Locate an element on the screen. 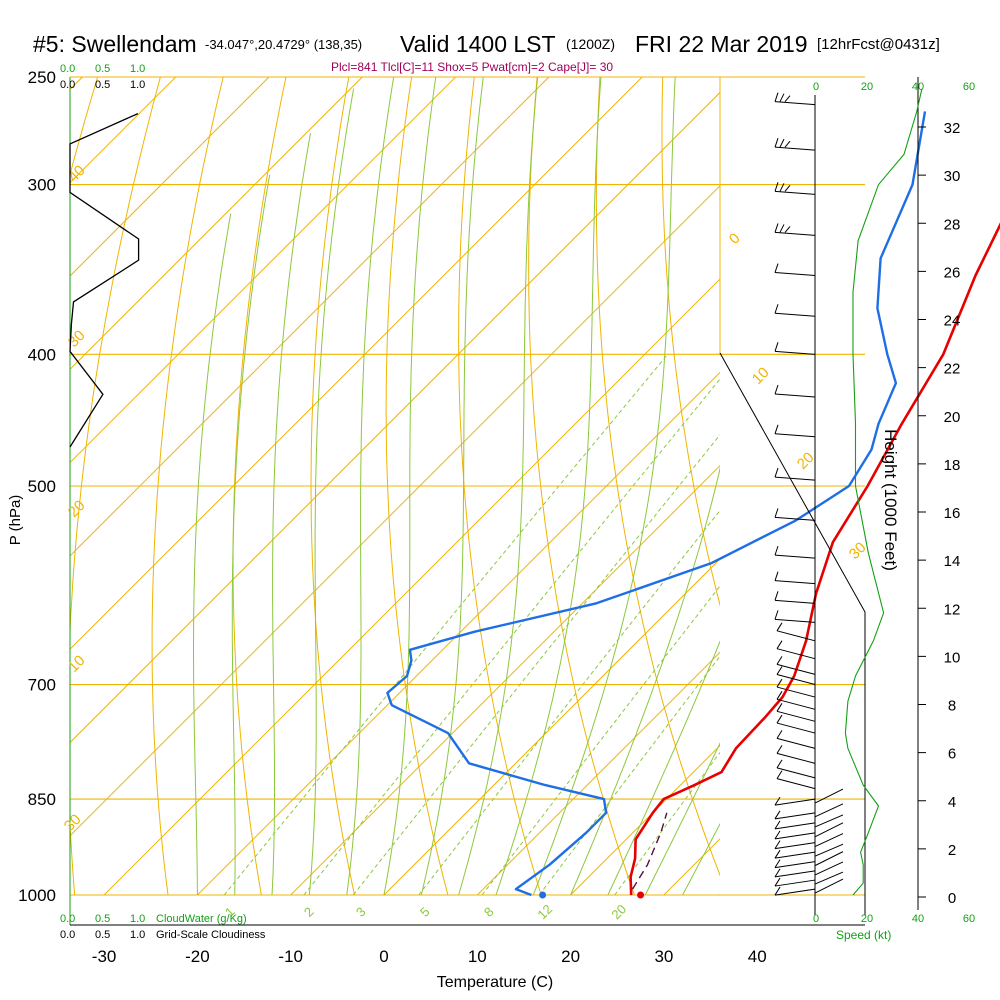 Image resolution: width=1000 pixels, height=1000 pixels. station-coords: -34.047°,20.4729° (138,35) is located at coordinates (283, 44).